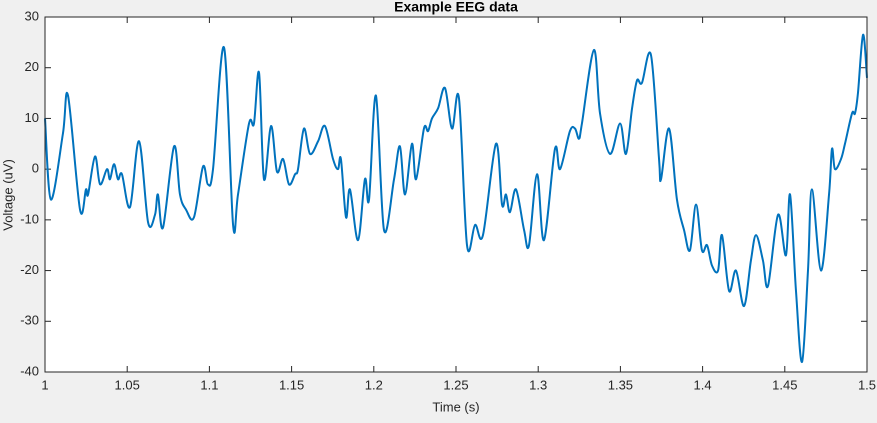  Describe the element at coordinates (456, 7) in the screenshot. I see `chart-title: Example EEG data` at that location.